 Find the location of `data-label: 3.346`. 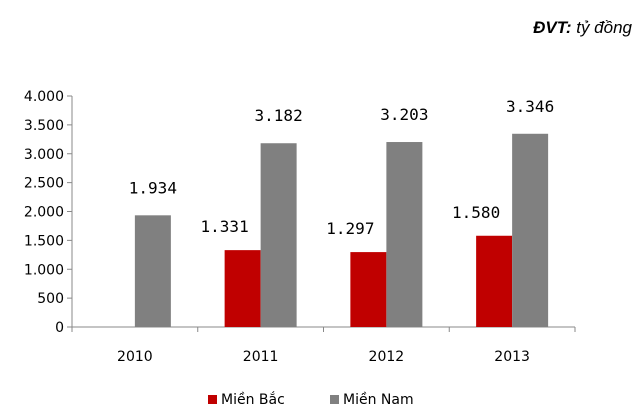

data-label: 3.346 is located at coordinates (530, 106).